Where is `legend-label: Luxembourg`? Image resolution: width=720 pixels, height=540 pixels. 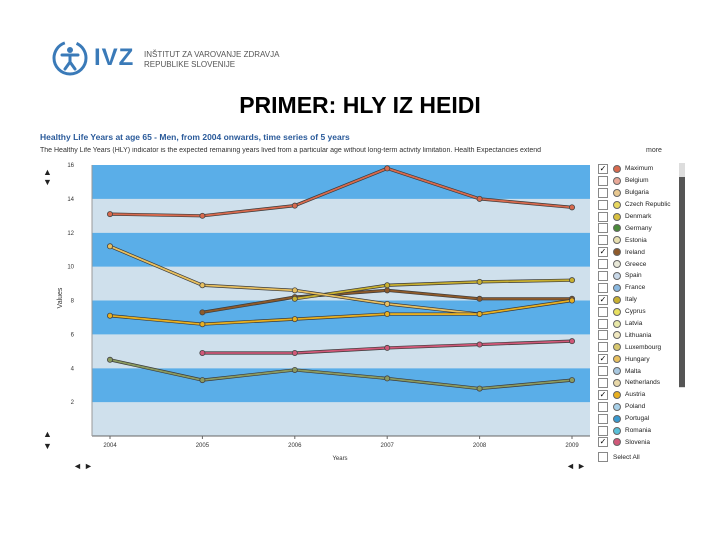 legend-label: Luxembourg is located at coordinates (643, 347).